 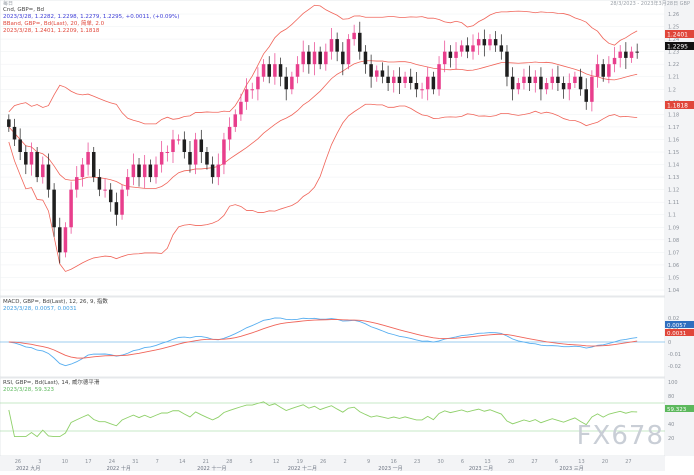 What do you see at coordinates (88, 462) in the screenshot?
I see `date-tick-label: 17` at bounding box center [88, 462].